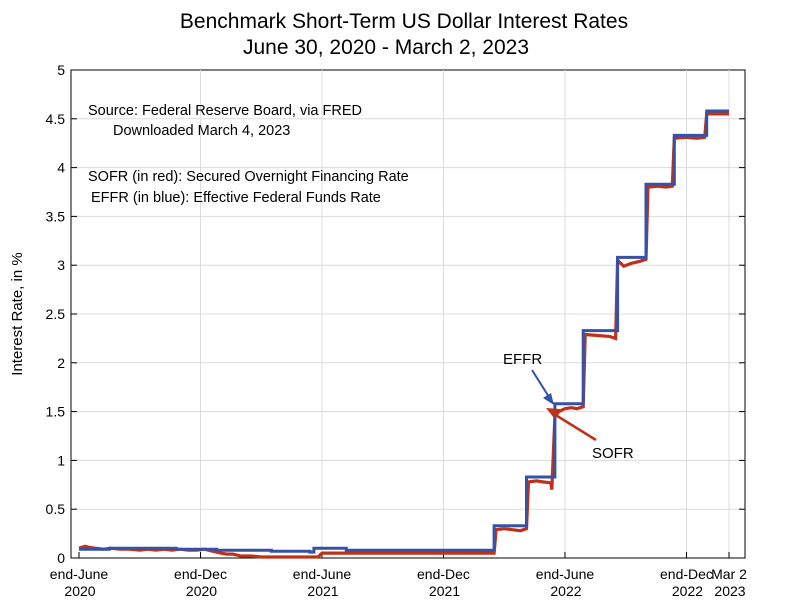 The width and height of the screenshot is (797, 608). I want to click on y-tick-label: 1, so click(61, 460).